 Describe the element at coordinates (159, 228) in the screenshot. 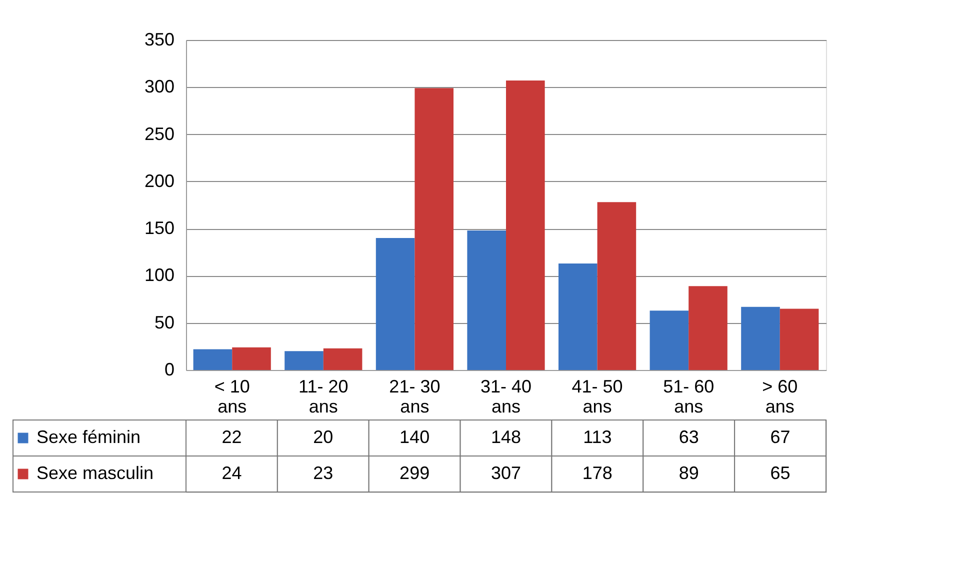

I see `y-tick-label: 150` at that location.